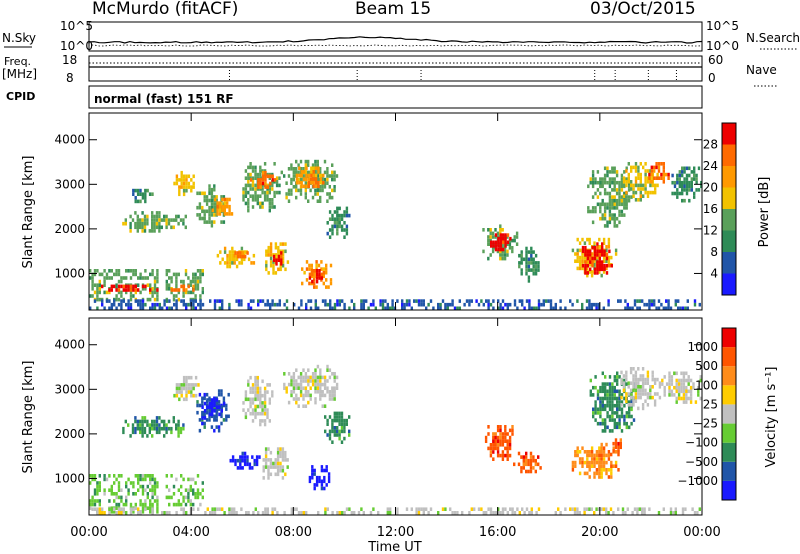 The width and height of the screenshot is (800, 554). What do you see at coordinates (395, 45) in the screenshot?
I see `nsearch-line` at bounding box center [395, 45].